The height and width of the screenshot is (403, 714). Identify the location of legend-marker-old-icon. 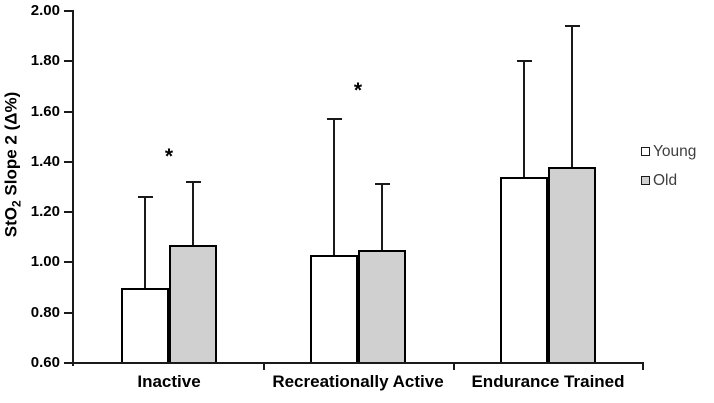
(645, 180).